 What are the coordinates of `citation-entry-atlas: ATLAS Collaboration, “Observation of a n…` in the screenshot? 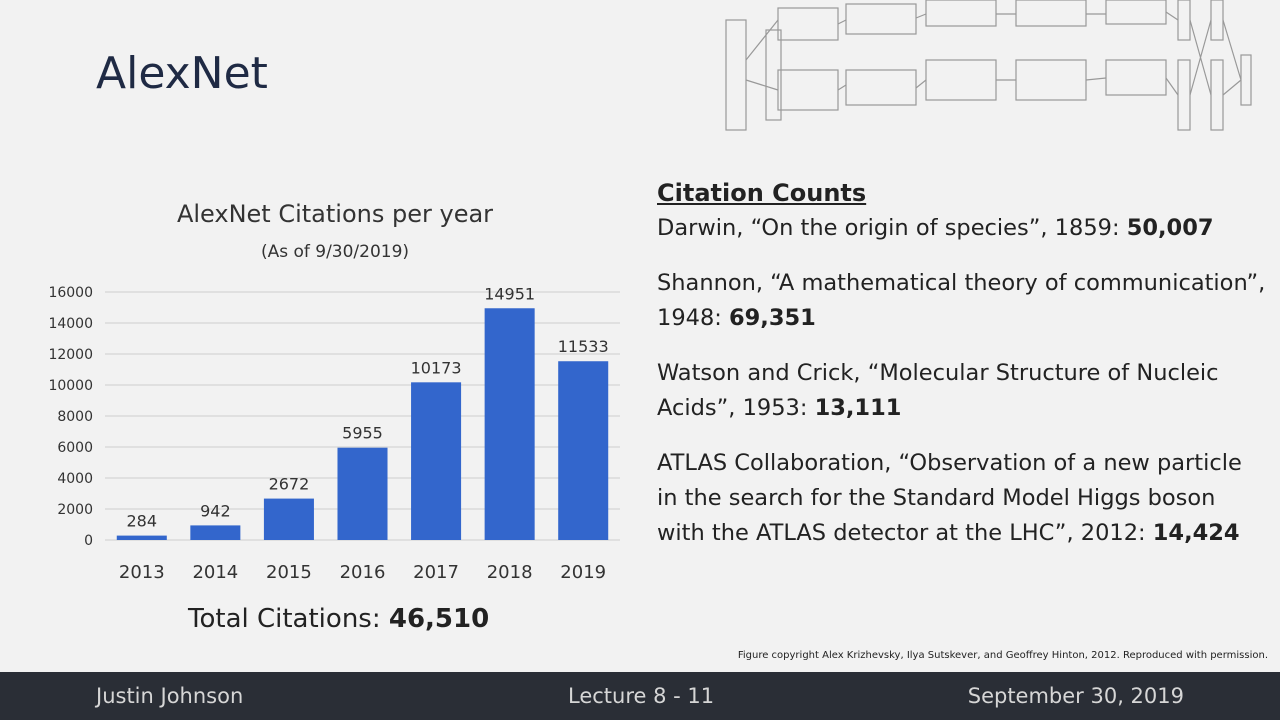 It's located at (962, 498).